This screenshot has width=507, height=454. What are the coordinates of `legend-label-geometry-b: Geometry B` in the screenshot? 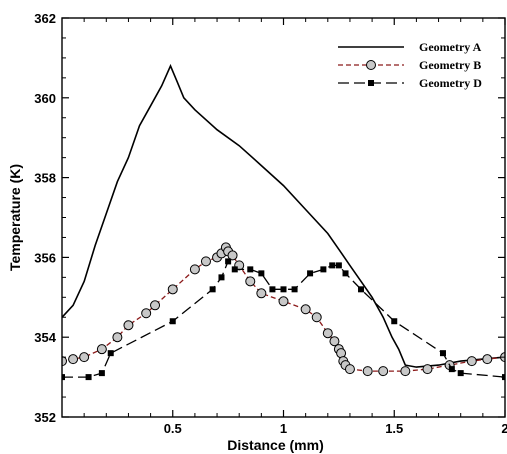 It's located at (450, 65).